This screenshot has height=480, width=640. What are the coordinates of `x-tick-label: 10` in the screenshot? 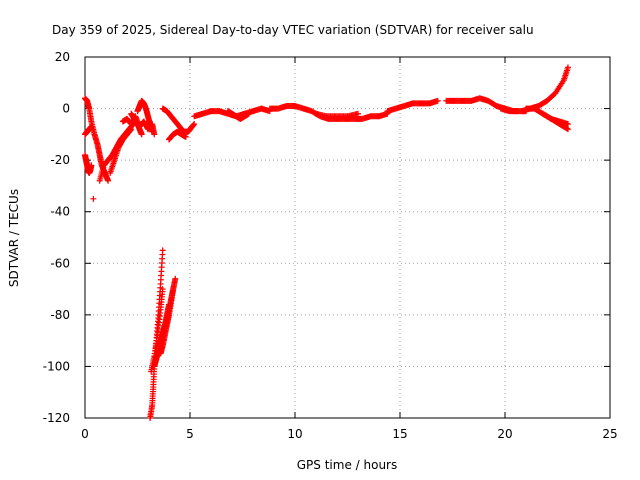 It's located at (294, 434).